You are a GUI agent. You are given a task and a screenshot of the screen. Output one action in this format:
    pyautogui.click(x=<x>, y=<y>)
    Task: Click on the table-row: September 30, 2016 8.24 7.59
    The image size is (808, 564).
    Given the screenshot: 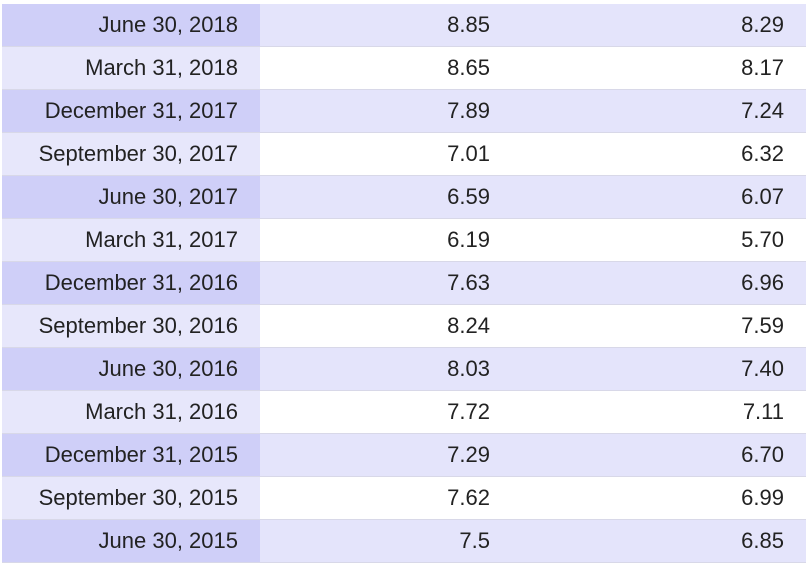 What is the action you would take?
    pyautogui.click(x=404, y=326)
    